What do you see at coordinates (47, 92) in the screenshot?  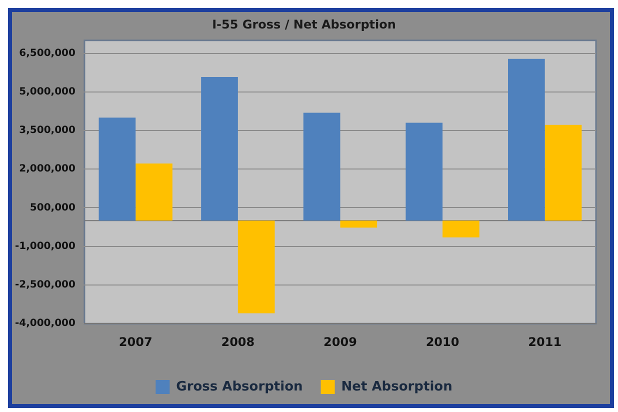 I see `y-tick-label: 5,000,000` at bounding box center [47, 92].